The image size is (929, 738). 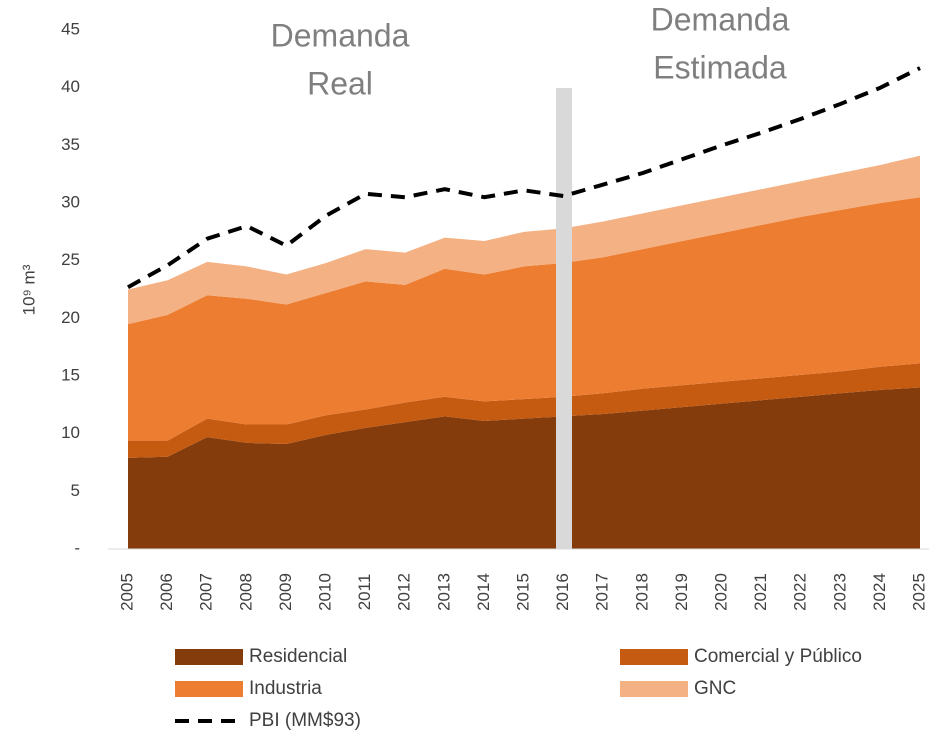 I want to click on x-tick-label: 2014, so click(x=483, y=592).